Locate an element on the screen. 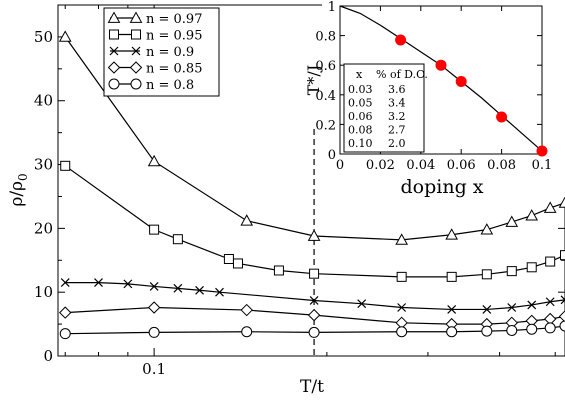  series-x is located at coordinates (312, 296).